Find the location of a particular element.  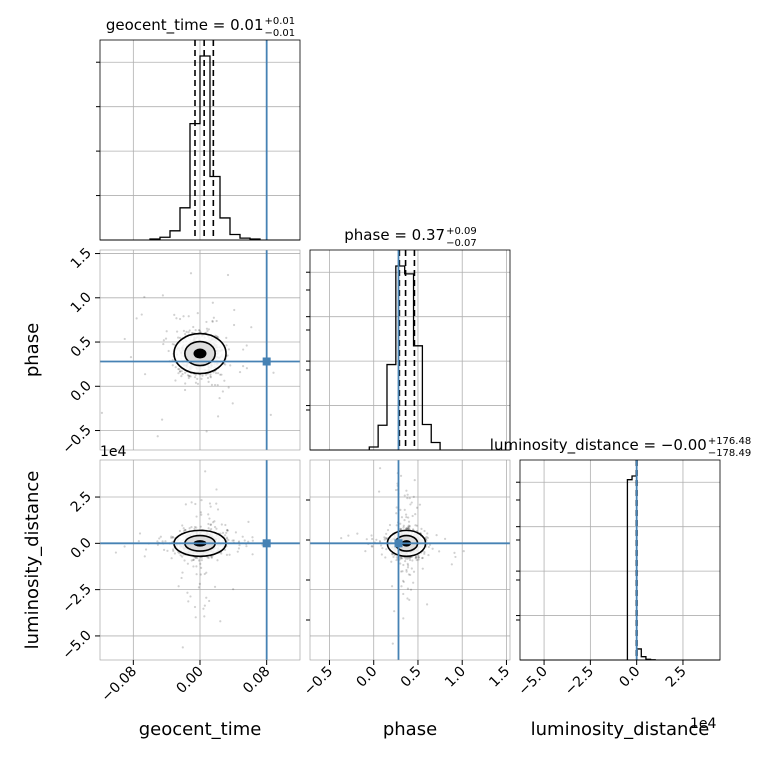

y-tick-label: −2.5 is located at coordinates (76, 598).